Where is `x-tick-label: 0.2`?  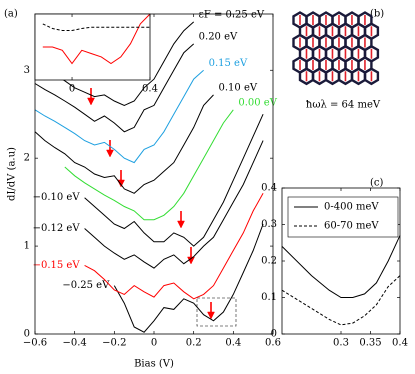
x-tick-label: 0.2 is located at coordinates (194, 343).